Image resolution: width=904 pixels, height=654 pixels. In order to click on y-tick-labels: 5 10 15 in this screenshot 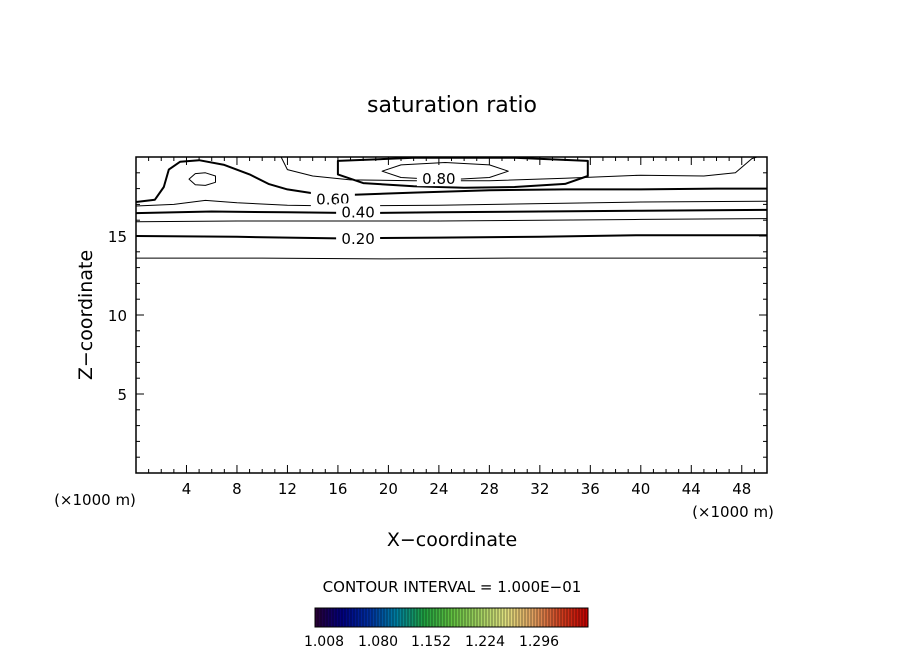, I will do `click(117, 316)`.